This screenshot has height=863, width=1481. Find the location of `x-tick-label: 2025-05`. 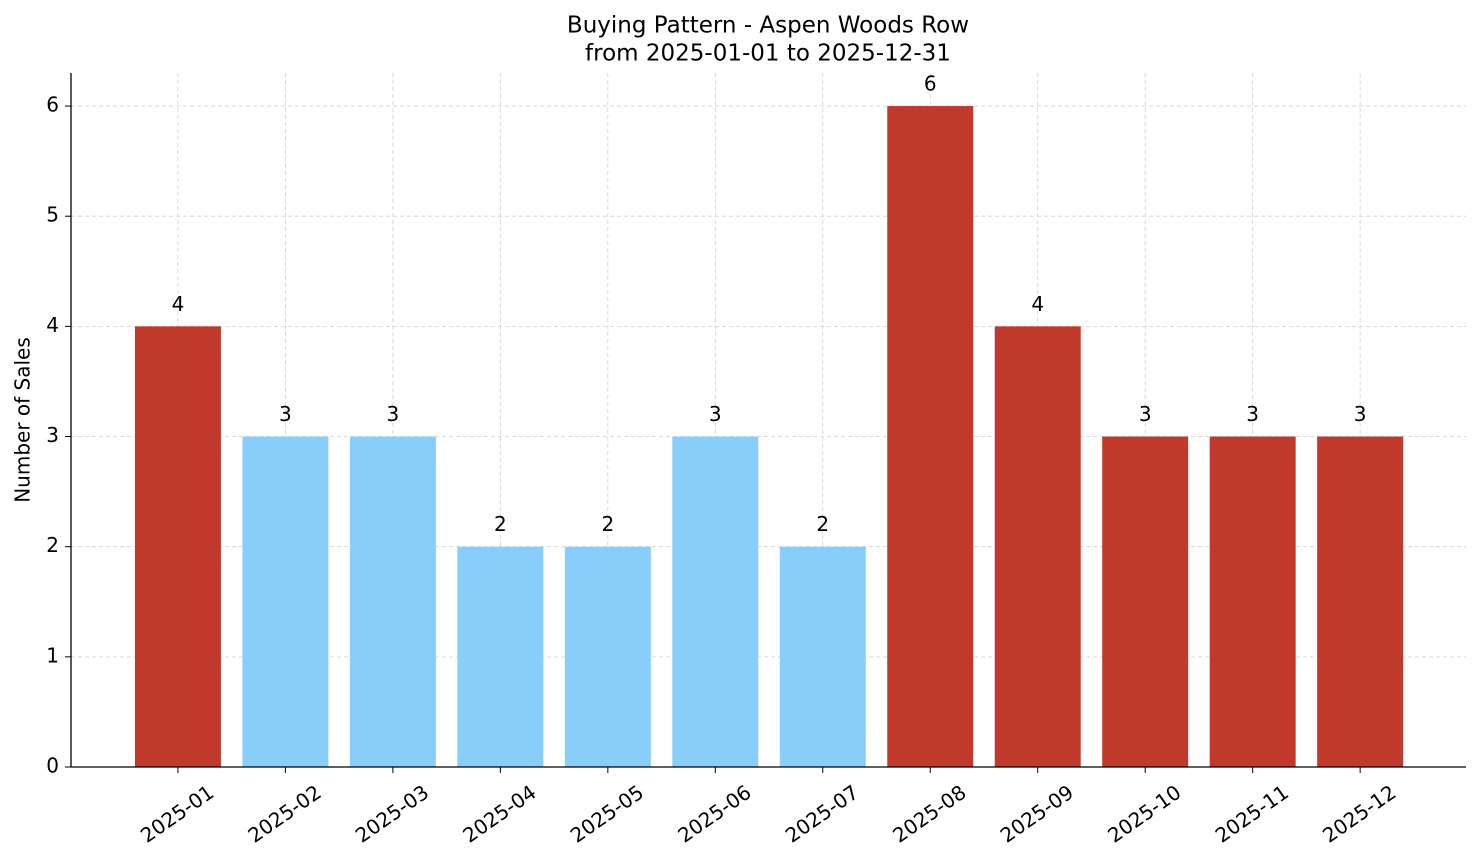

x-tick-label: 2025-05 is located at coordinates (607, 814).